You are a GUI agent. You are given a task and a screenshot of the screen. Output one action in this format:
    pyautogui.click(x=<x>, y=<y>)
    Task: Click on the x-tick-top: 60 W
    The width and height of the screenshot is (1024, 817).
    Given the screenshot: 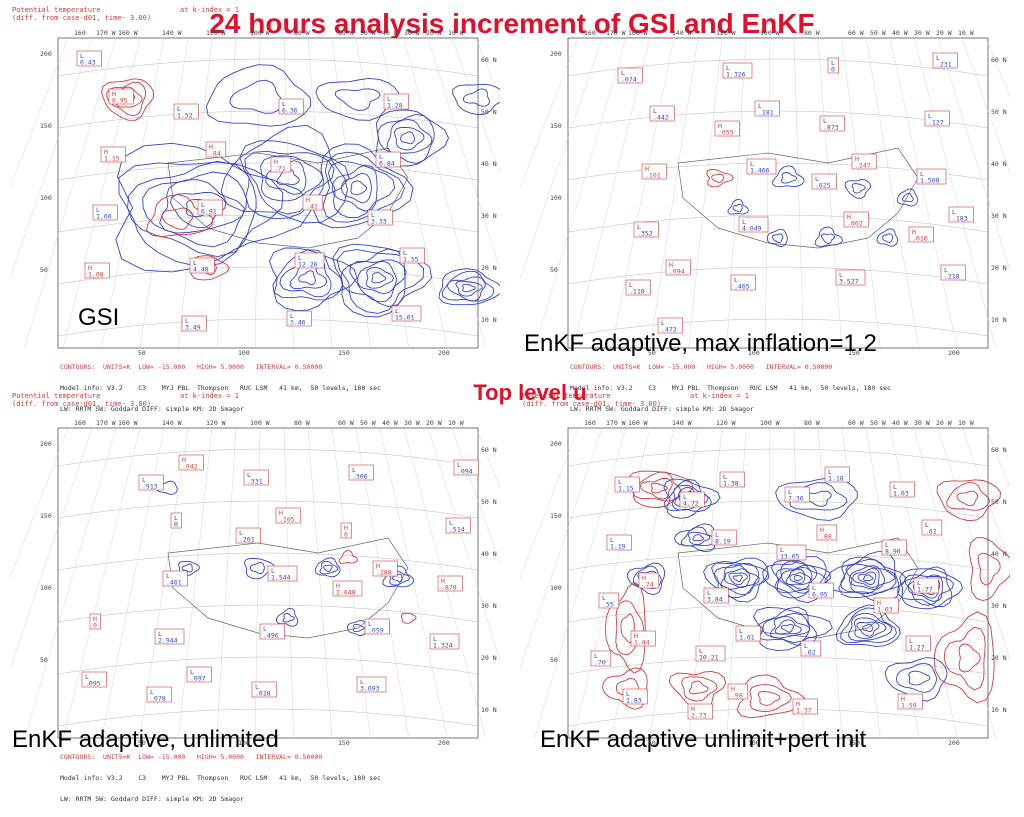 What is the action you would take?
    pyautogui.click(x=346, y=423)
    